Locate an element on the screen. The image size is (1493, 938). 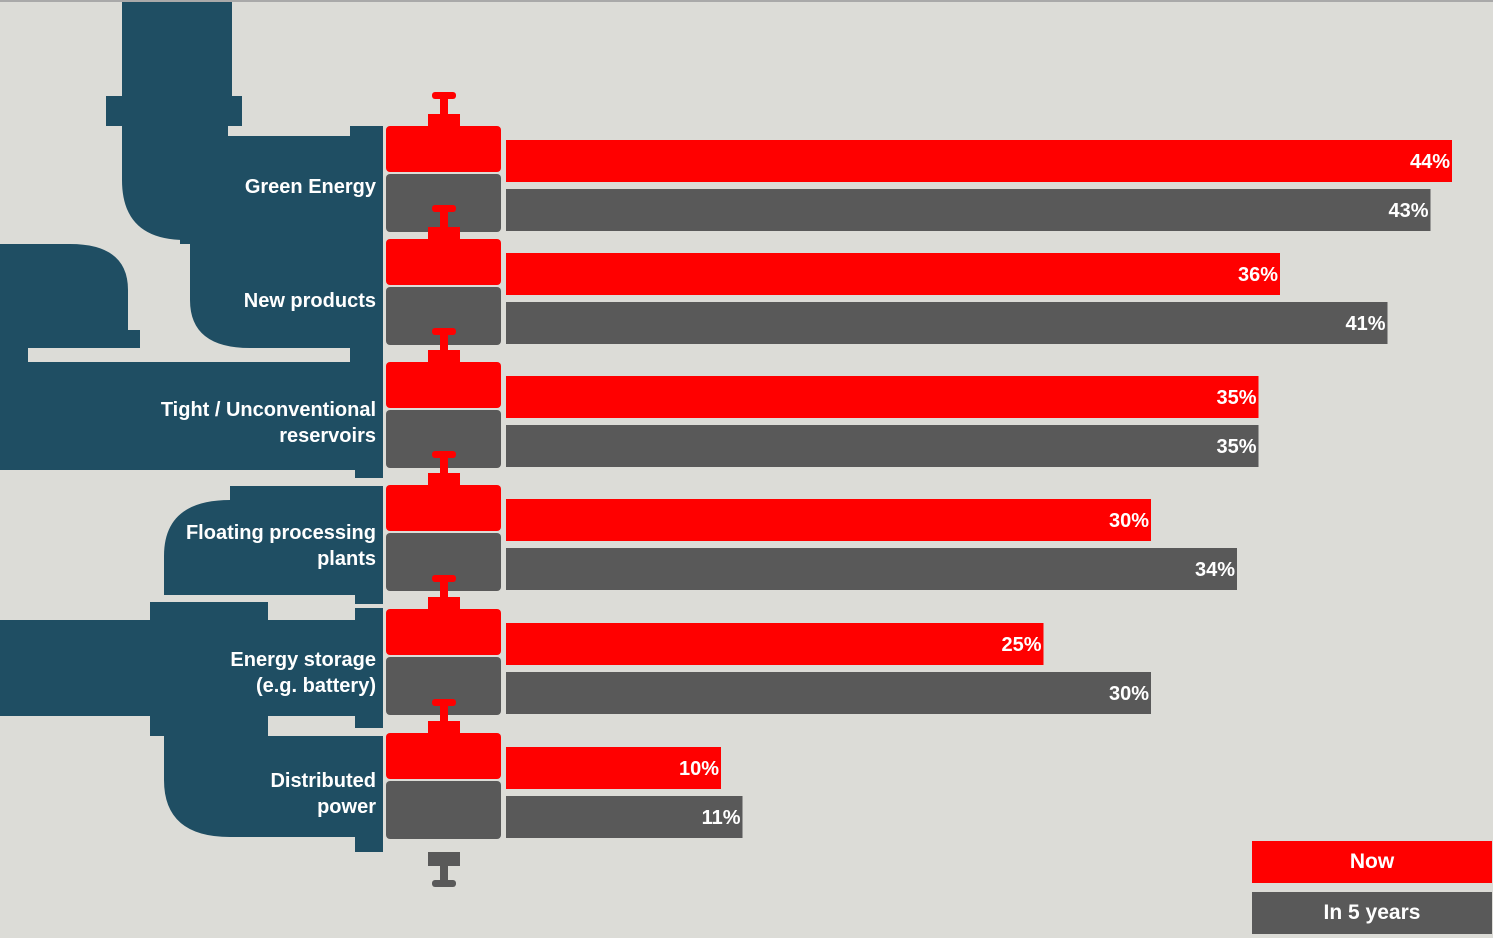
value-label-now-1: 36% is located at coordinates (1258, 275).